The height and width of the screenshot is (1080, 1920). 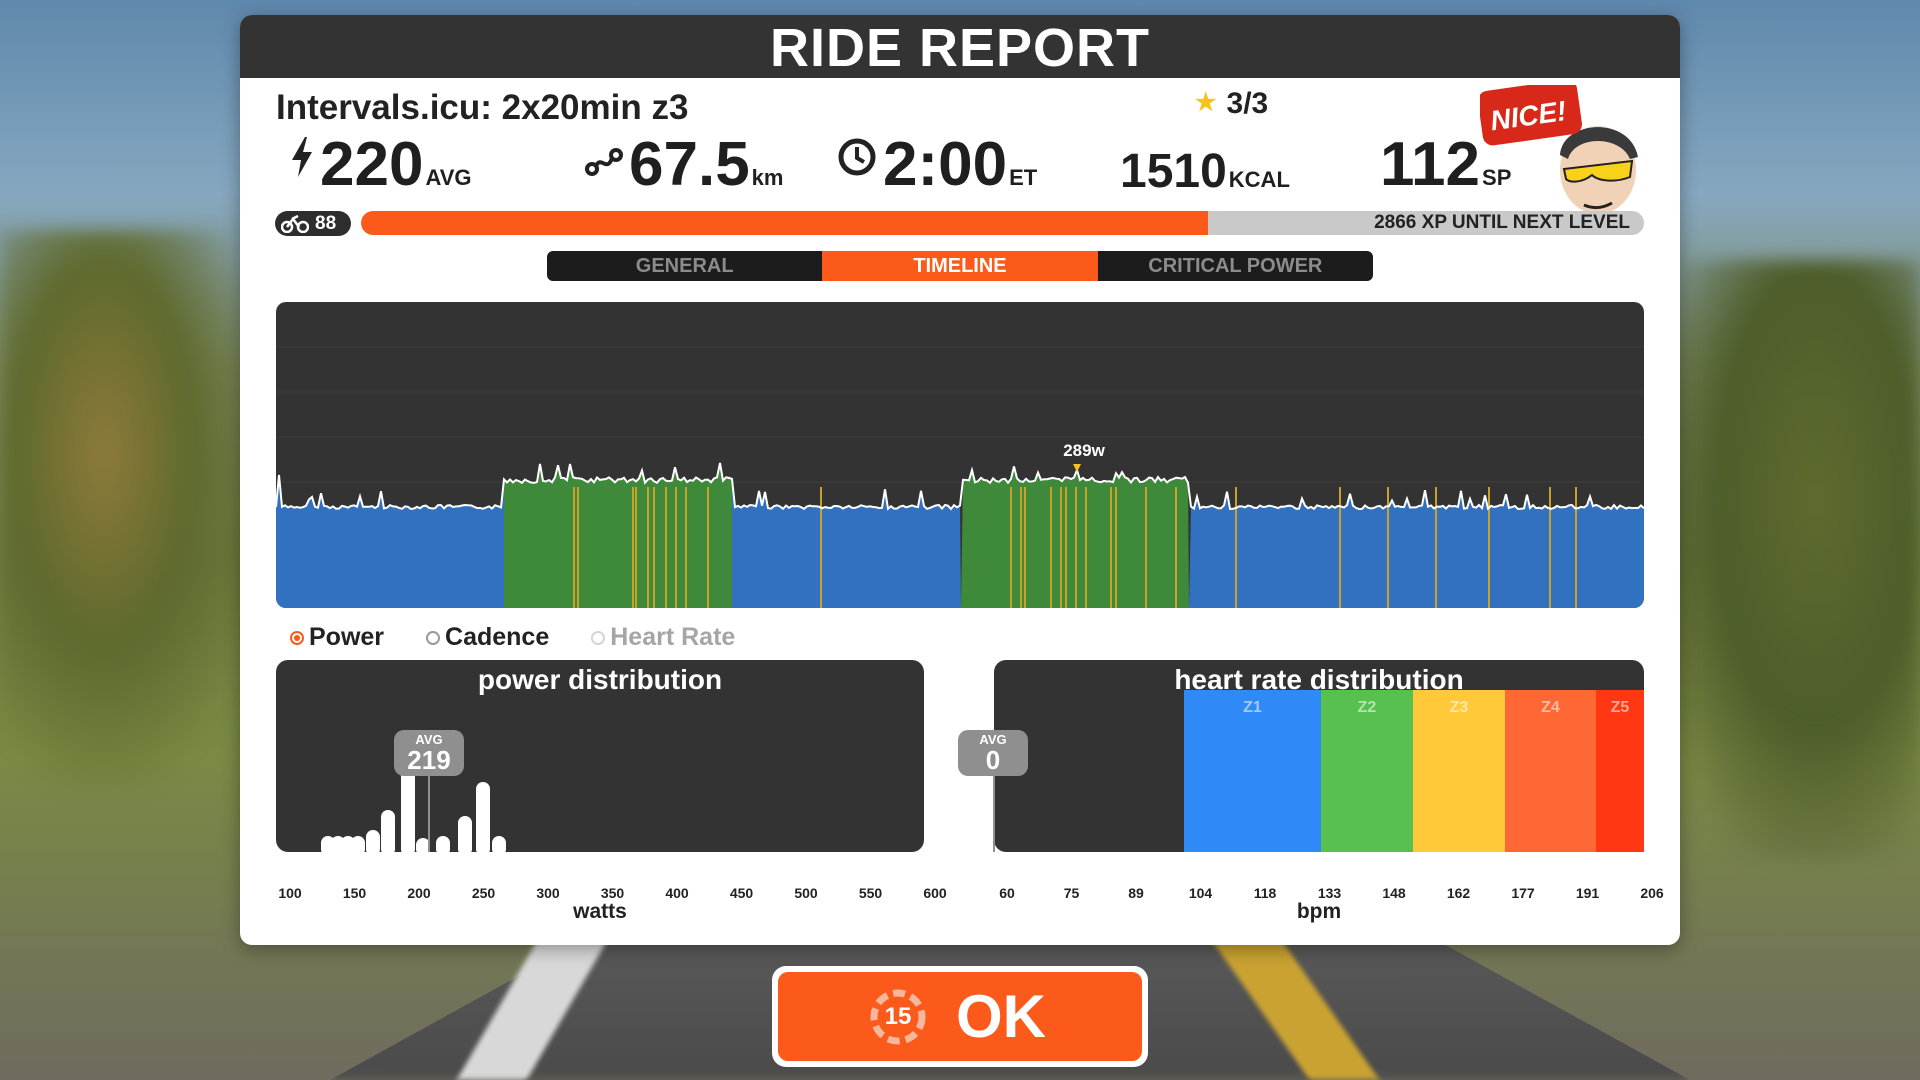 What do you see at coordinates (1550, 771) in the screenshot?
I see `hr-zone-z4` at bounding box center [1550, 771].